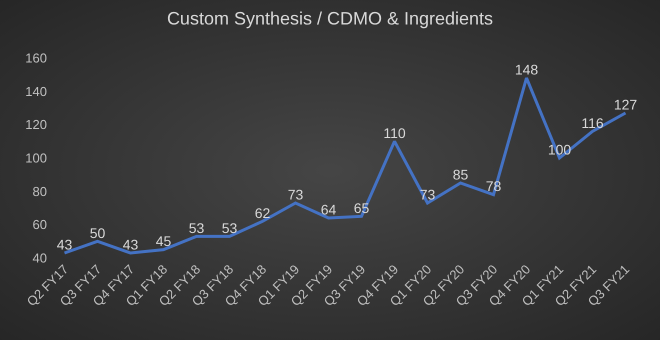 This screenshot has width=660, height=340. What do you see at coordinates (39, 224) in the screenshot?
I see `y-tick-label: 60` at bounding box center [39, 224].